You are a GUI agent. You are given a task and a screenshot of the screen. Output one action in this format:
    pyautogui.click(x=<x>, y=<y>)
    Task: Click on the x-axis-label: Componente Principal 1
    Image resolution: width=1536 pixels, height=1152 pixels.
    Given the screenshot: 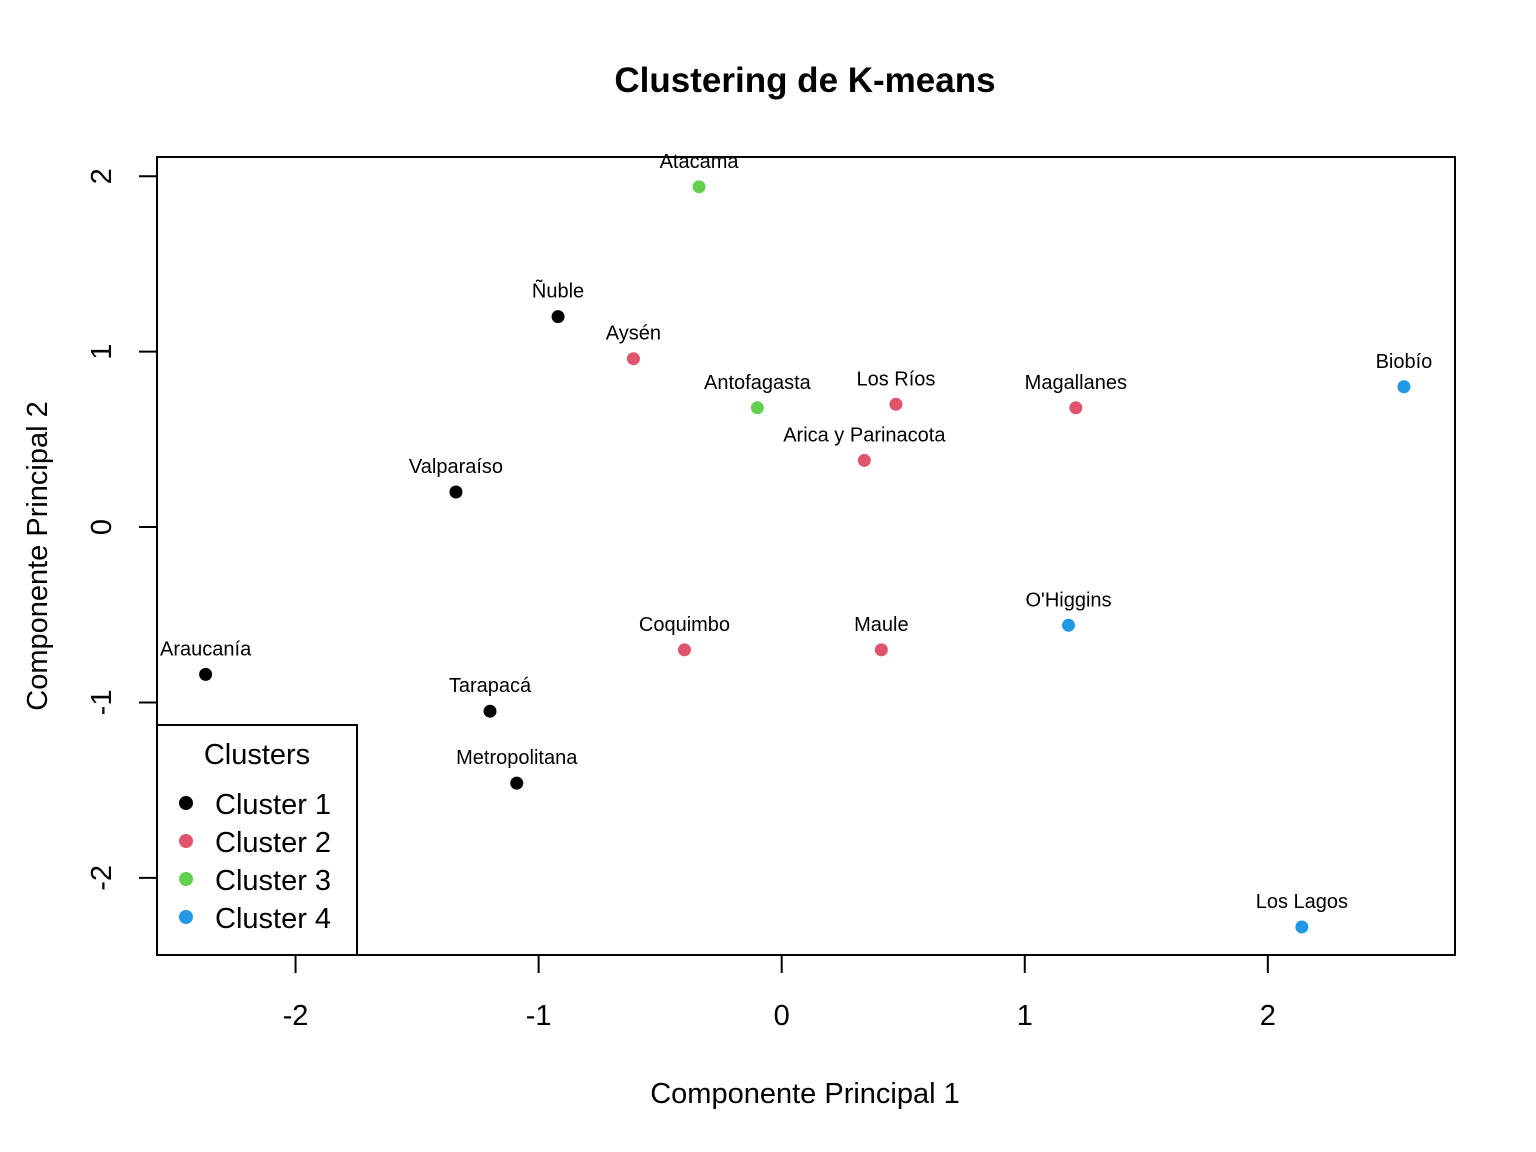 What is the action you would take?
    pyautogui.click(x=805, y=1094)
    